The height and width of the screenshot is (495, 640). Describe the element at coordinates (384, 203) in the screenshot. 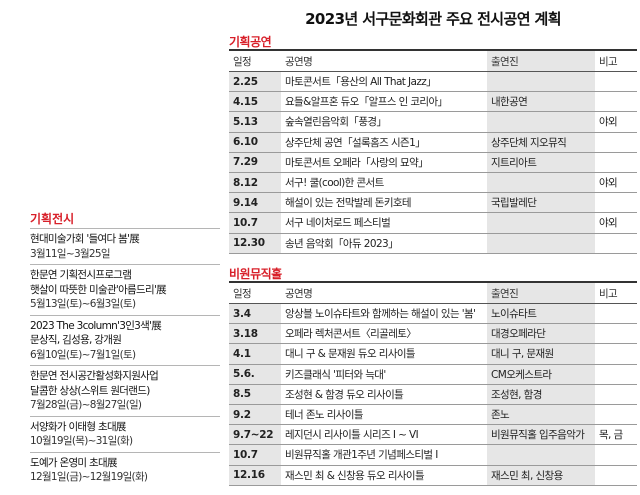

I see `row-title: 해설이 있는 전막발레 돈키호테` at that location.